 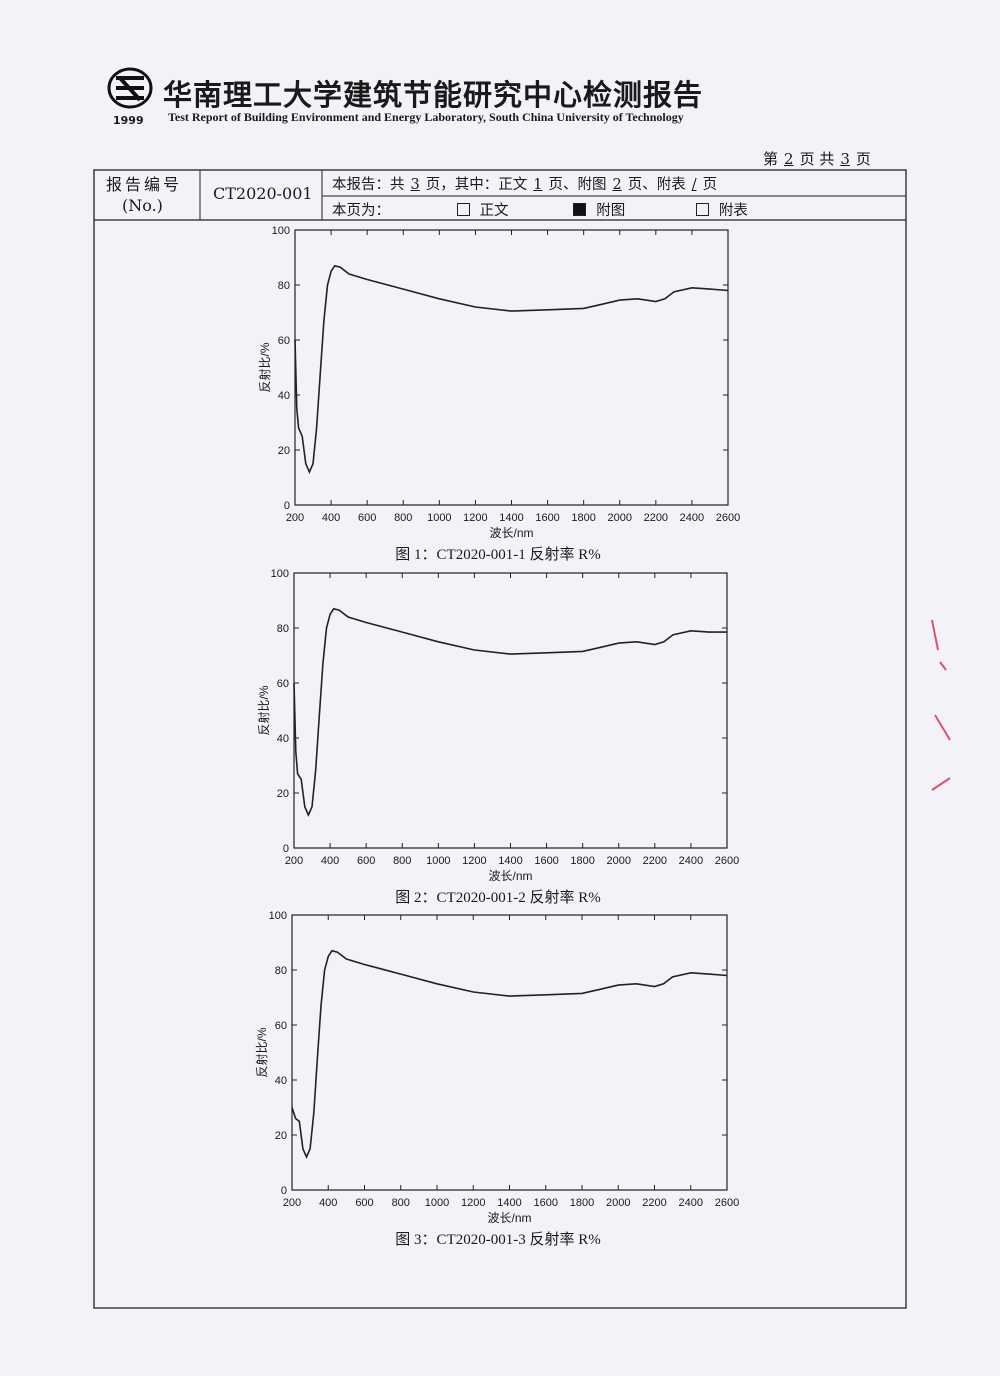 What do you see at coordinates (368, 185) in the screenshot?
I see `text: 本报告：共` at bounding box center [368, 185].